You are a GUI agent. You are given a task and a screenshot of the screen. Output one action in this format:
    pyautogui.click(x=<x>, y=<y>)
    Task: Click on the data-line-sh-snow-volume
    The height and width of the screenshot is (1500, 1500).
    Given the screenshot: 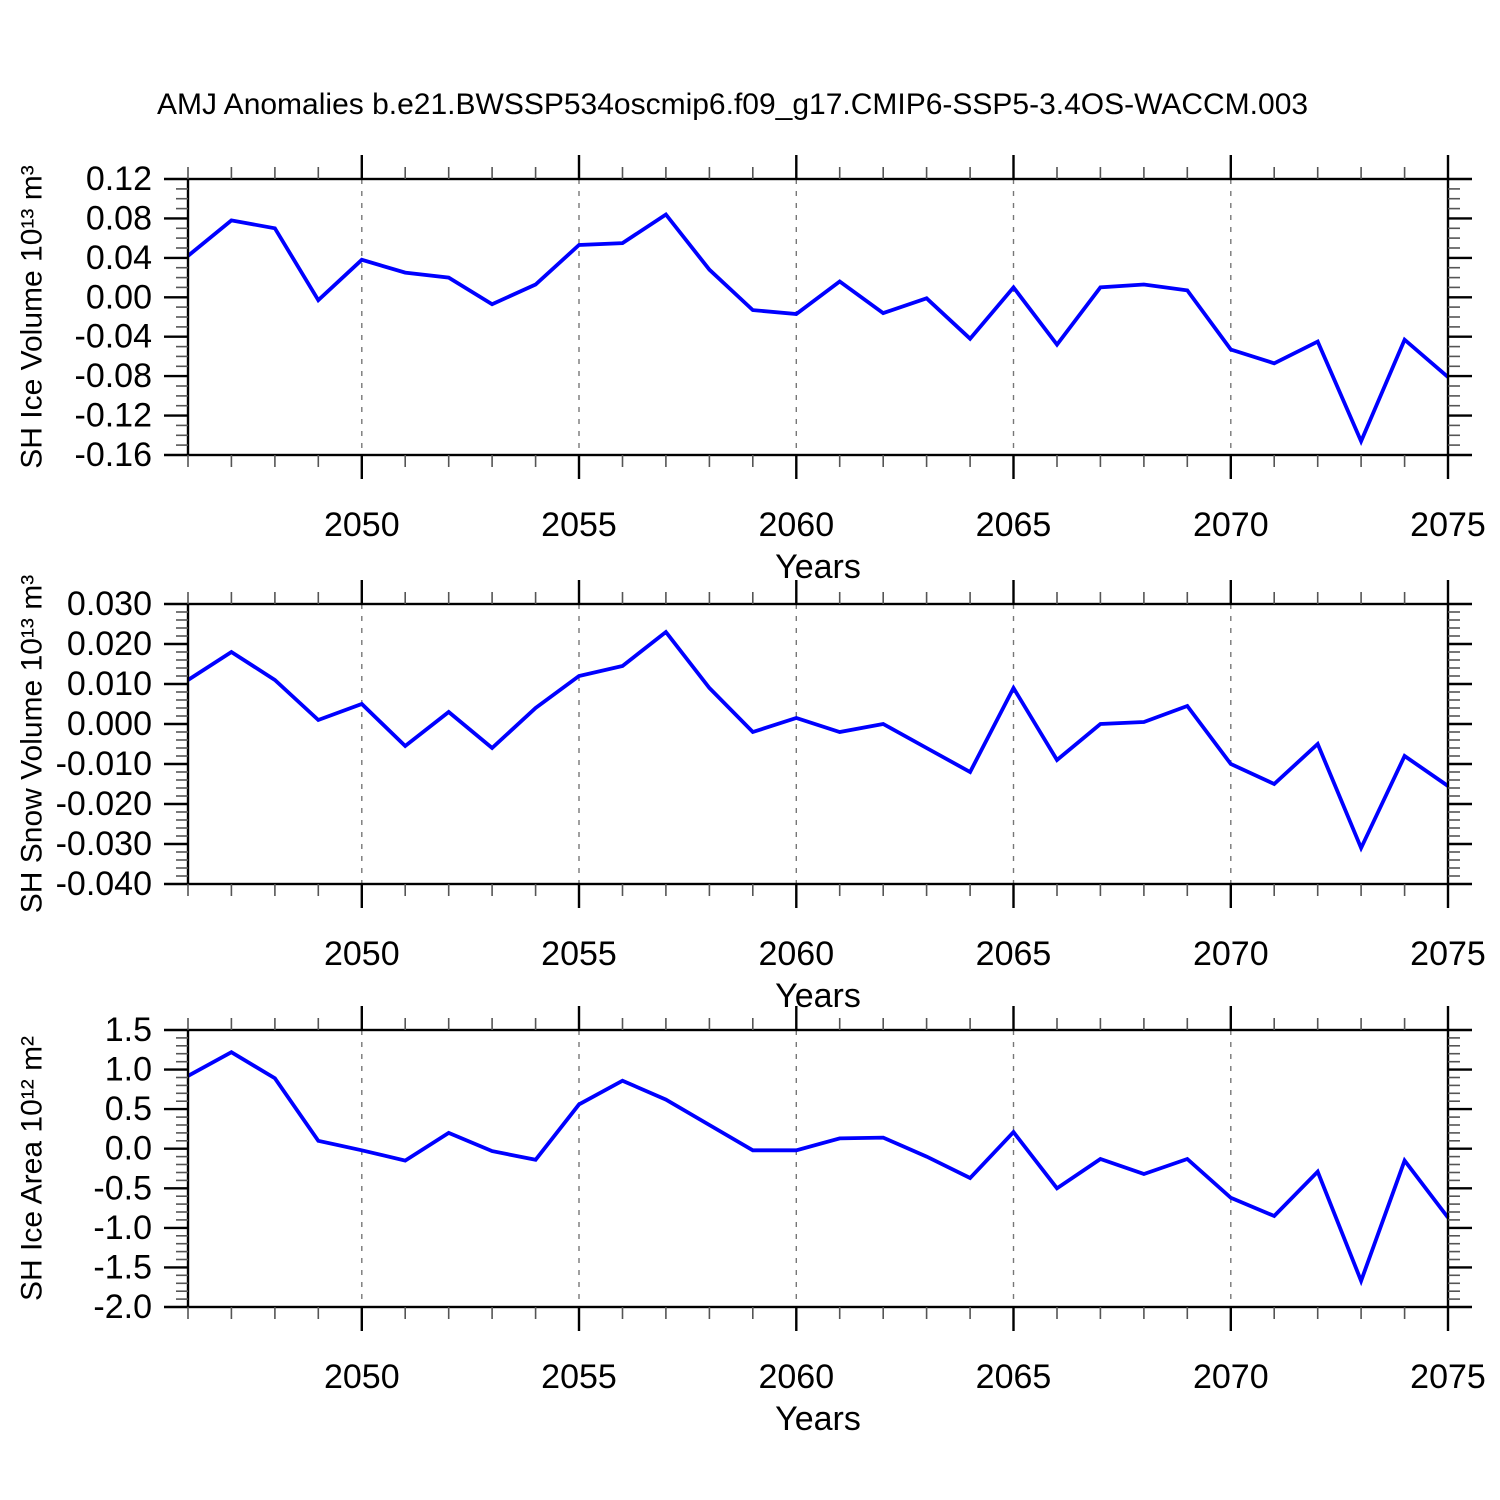 What is the action you would take?
    pyautogui.click(x=818, y=741)
    